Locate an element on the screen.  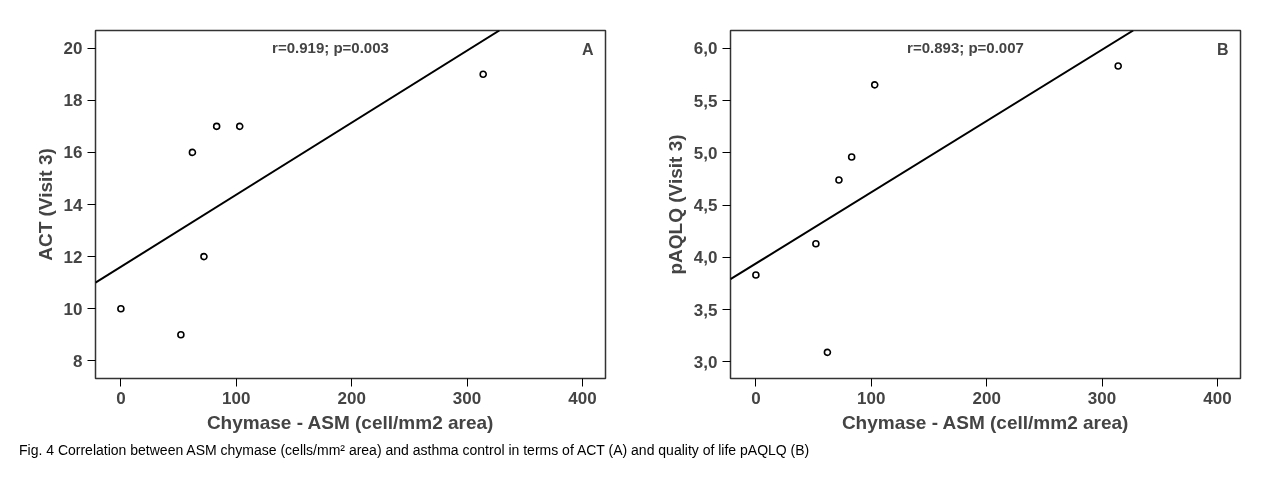
y-tick-label: 10 is located at coordinates (73, 309).